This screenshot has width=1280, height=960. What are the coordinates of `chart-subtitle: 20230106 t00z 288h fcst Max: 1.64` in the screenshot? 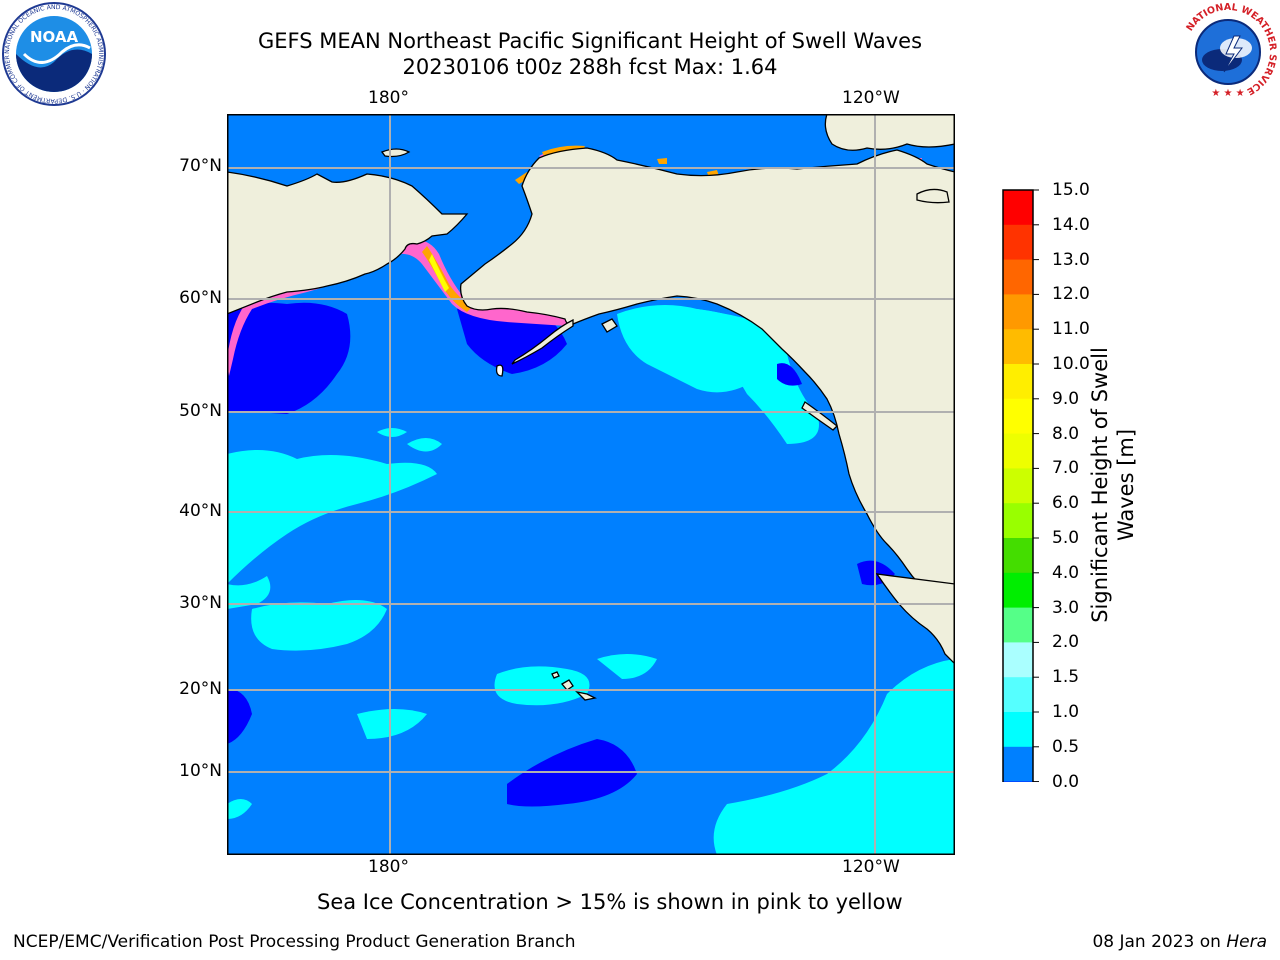 It's located at (590, 67).